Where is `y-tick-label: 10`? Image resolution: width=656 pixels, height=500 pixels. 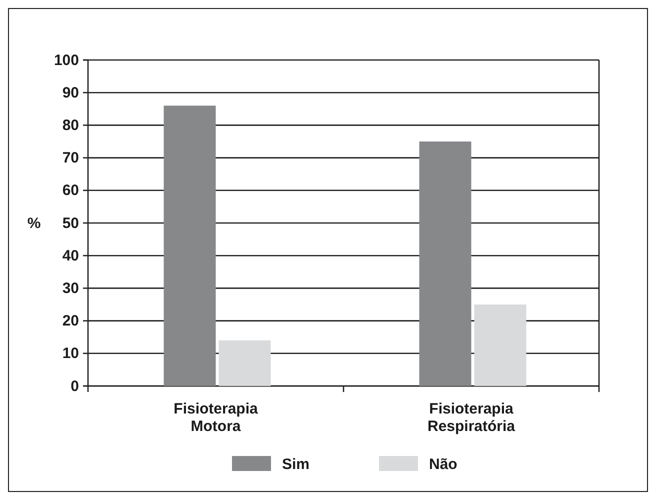
y-tick-label: 10 is located at coordinates (70, 353).